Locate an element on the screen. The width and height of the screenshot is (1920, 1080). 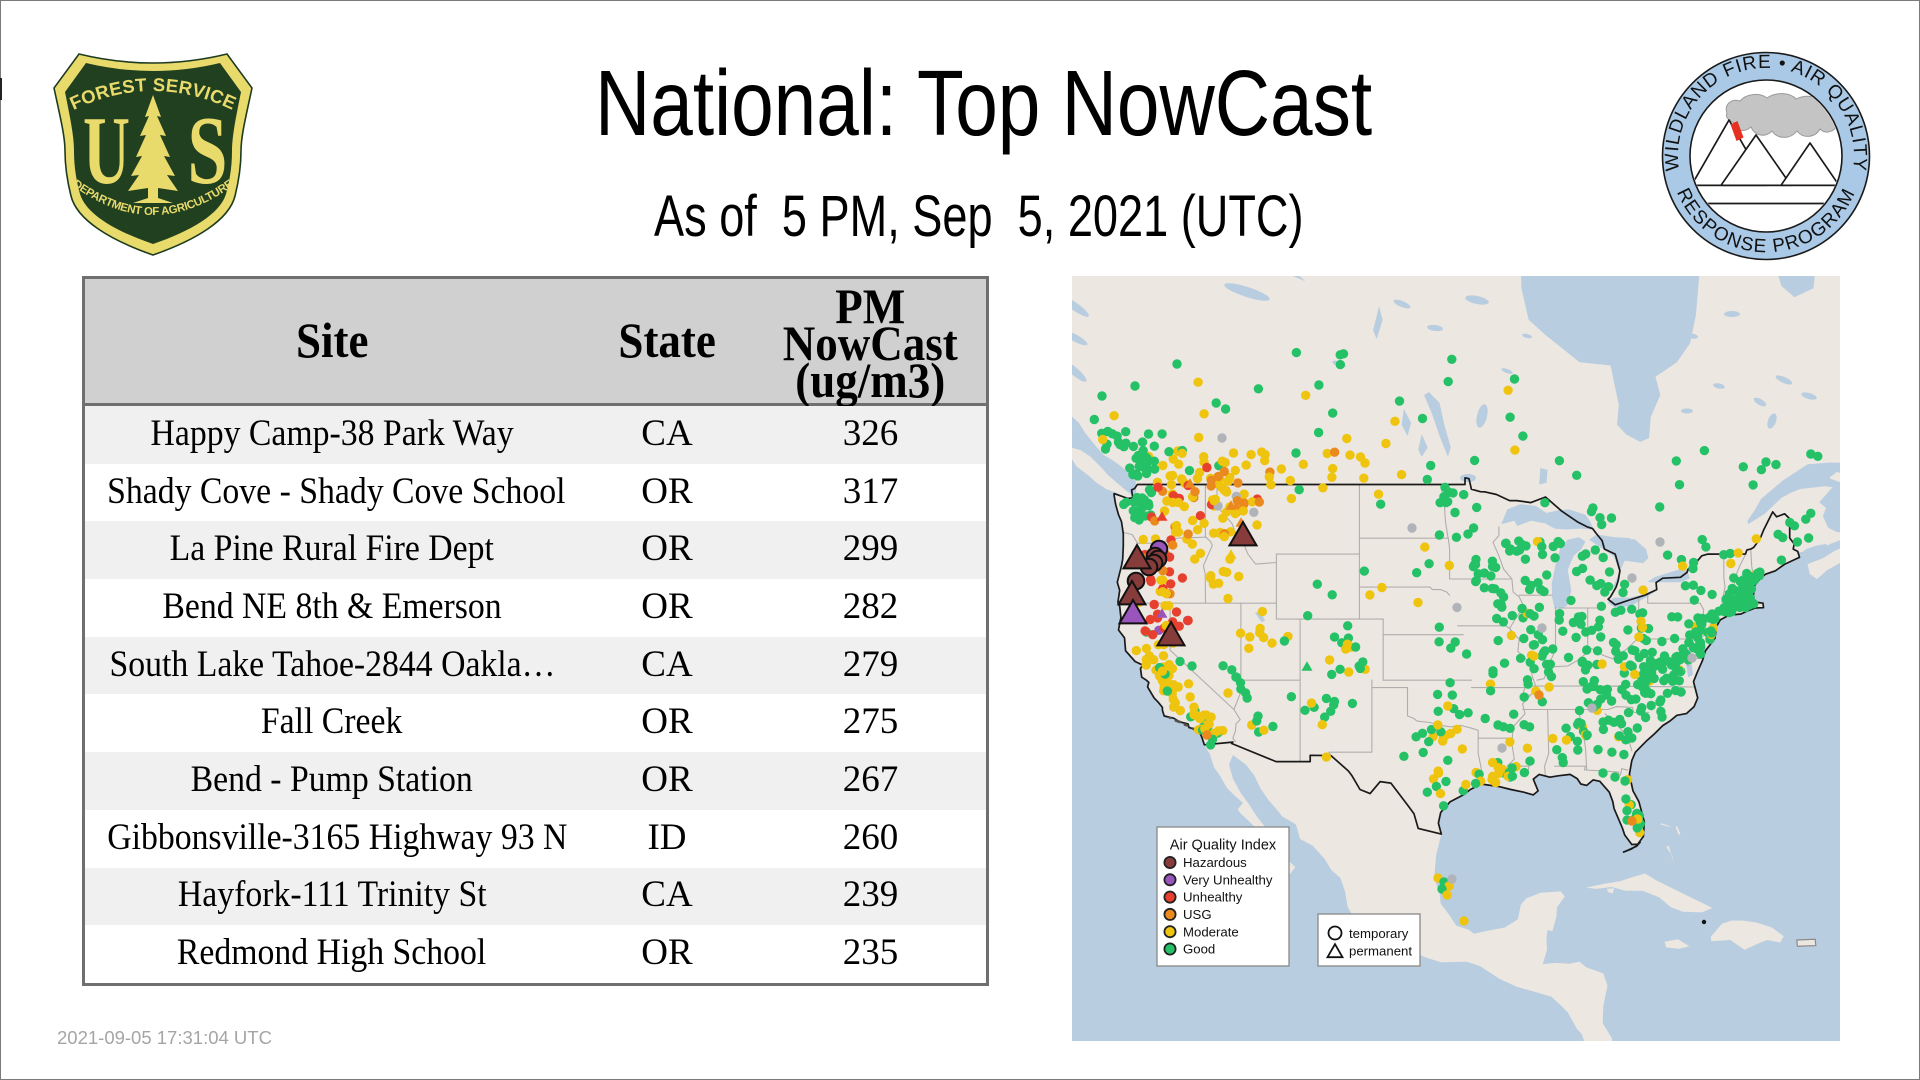
svg-text: permanent is located at coordinates (1380, 951).